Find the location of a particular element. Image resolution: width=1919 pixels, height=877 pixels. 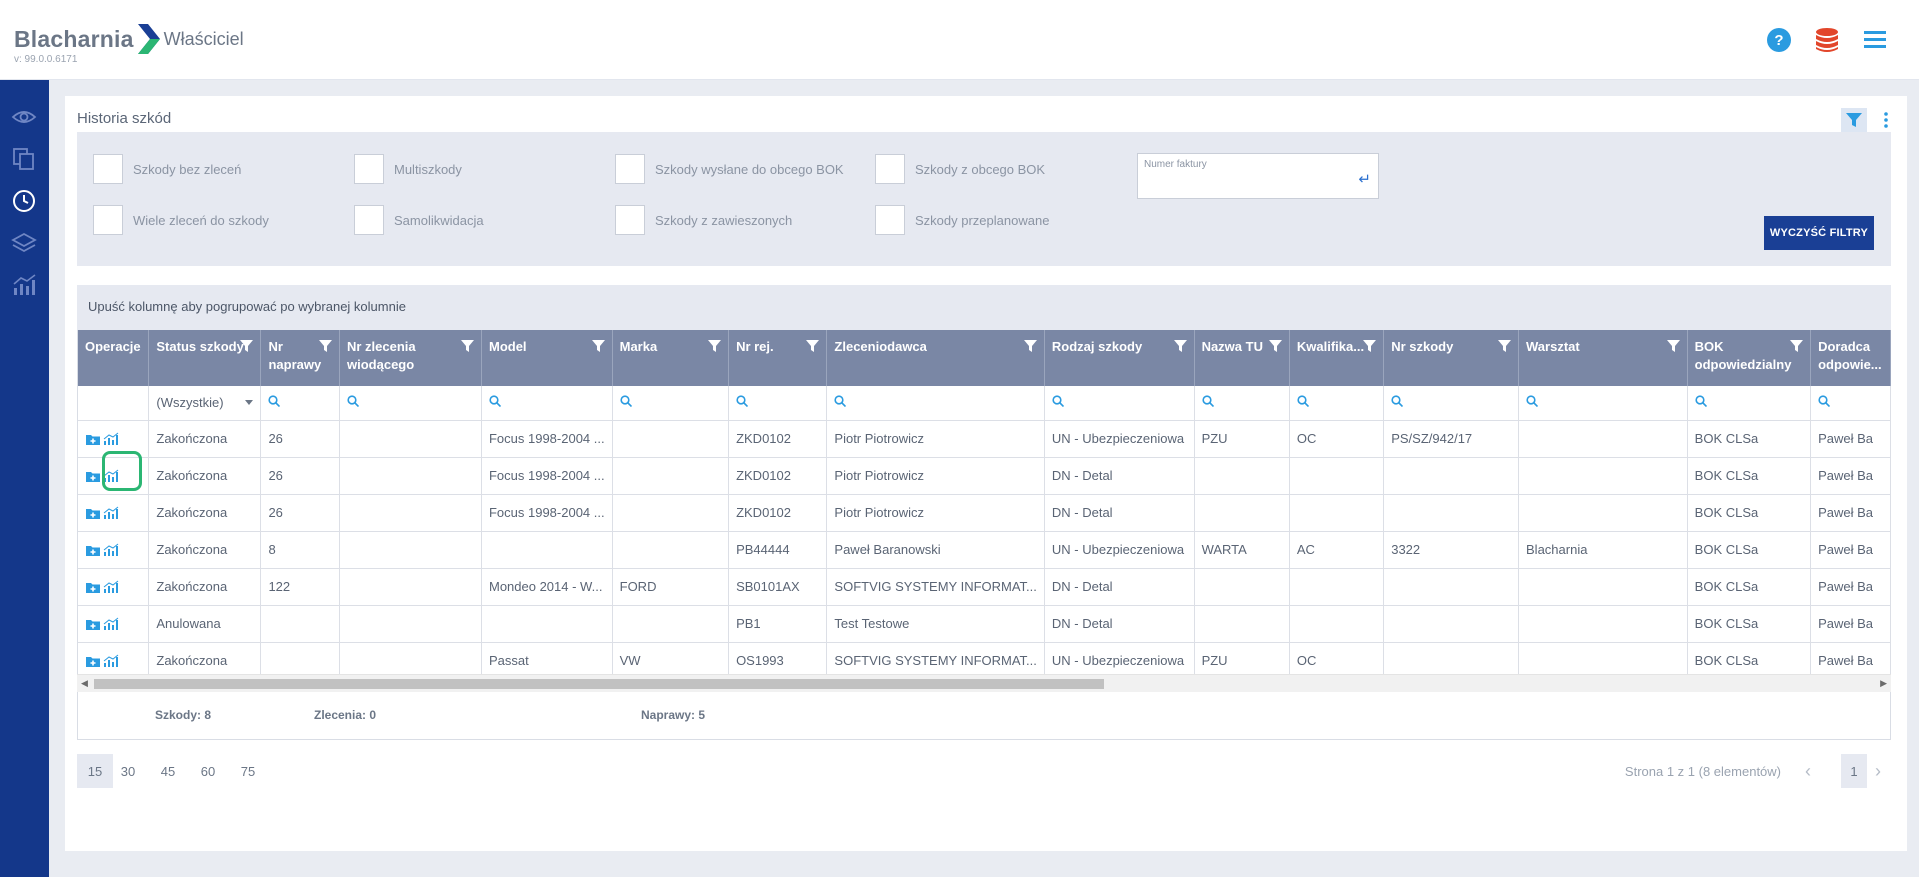

checkbox-multi-claims: Multiszkody is located at coordinates (408, 169).